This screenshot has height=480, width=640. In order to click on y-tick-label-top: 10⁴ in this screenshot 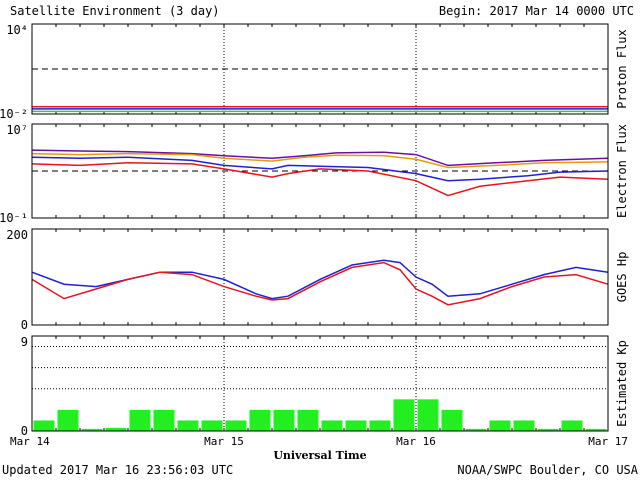, I will do `click(17, 30)`.